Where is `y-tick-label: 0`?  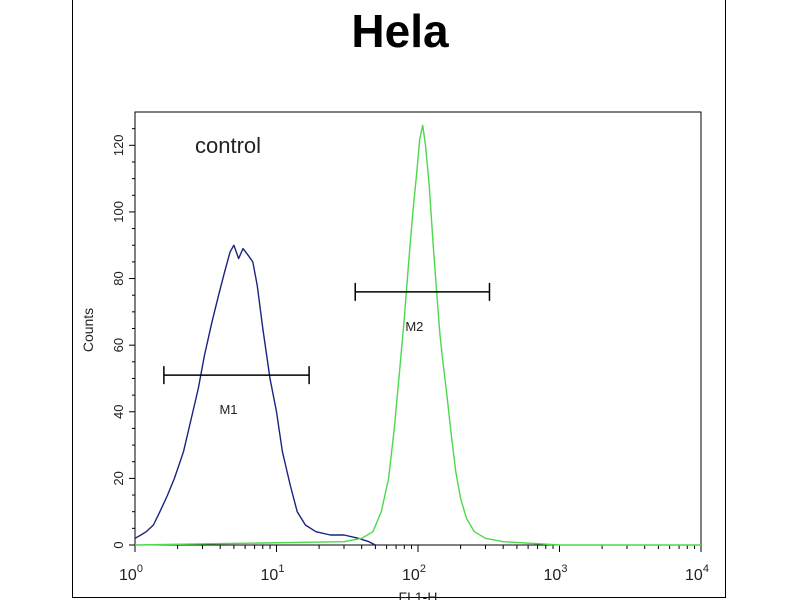 y-tick-label: 0 is located at coordinates (118, 544).